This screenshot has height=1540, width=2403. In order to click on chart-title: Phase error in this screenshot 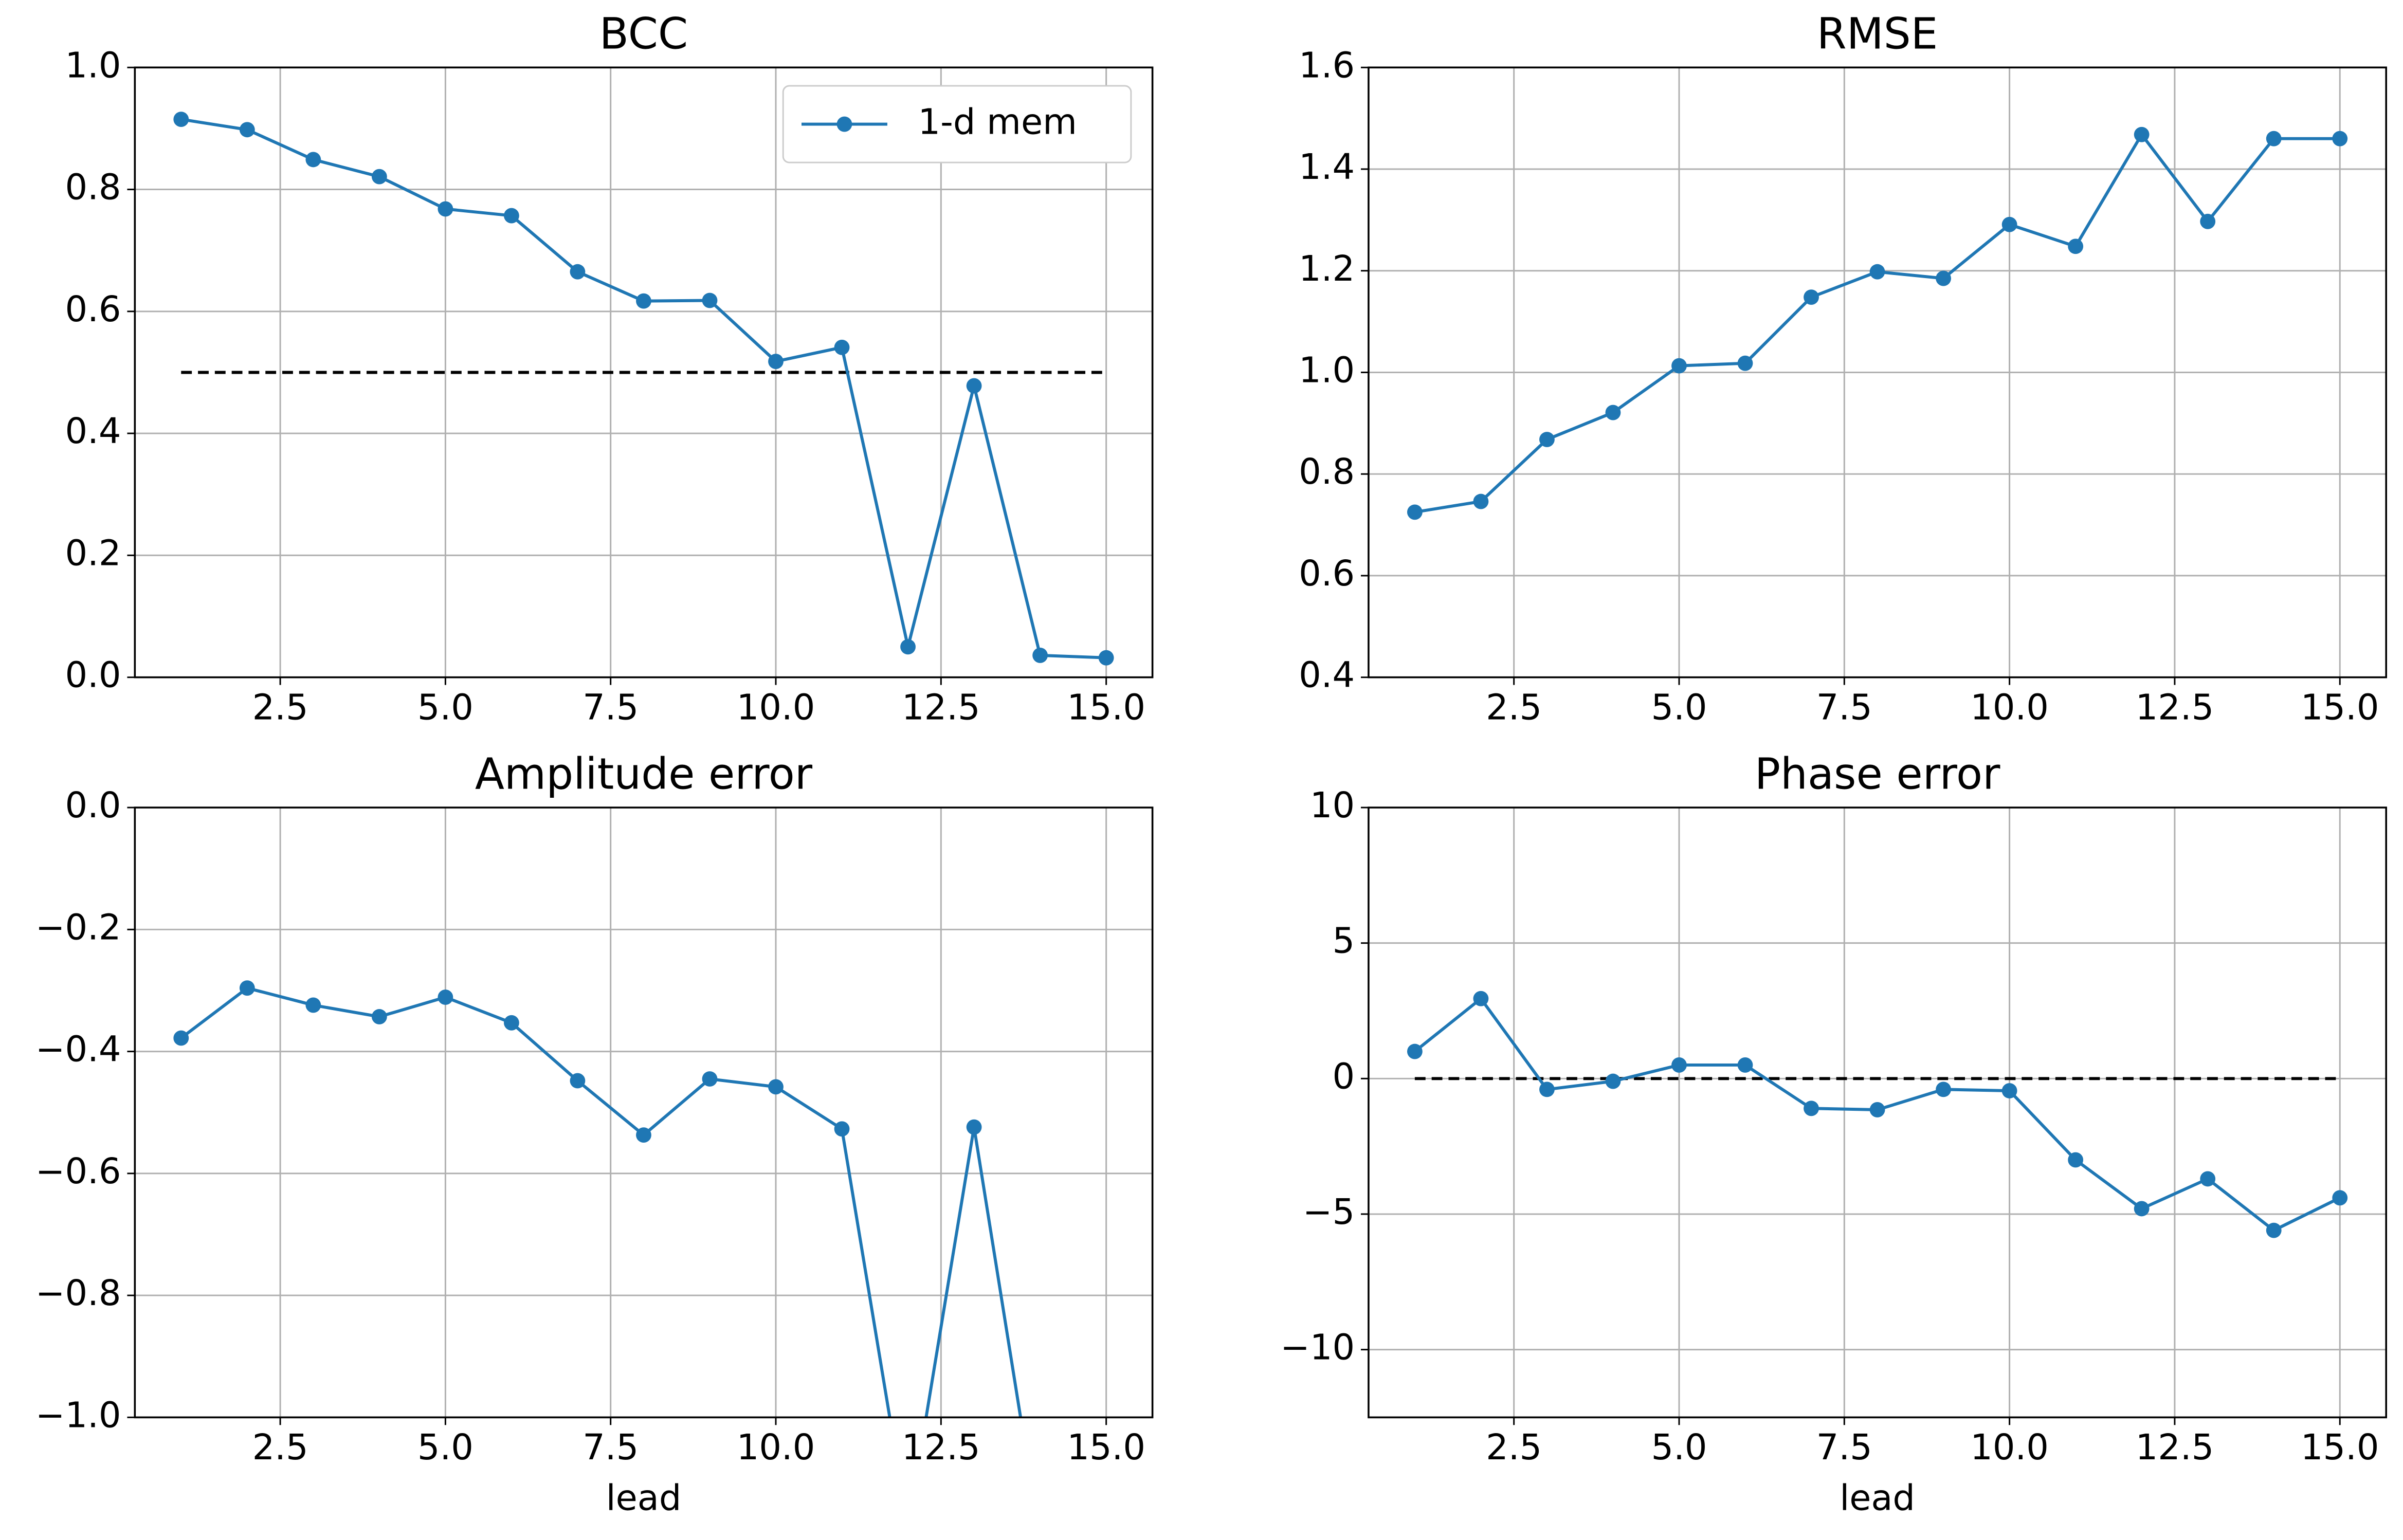, I will do `click(1877, 774)`.